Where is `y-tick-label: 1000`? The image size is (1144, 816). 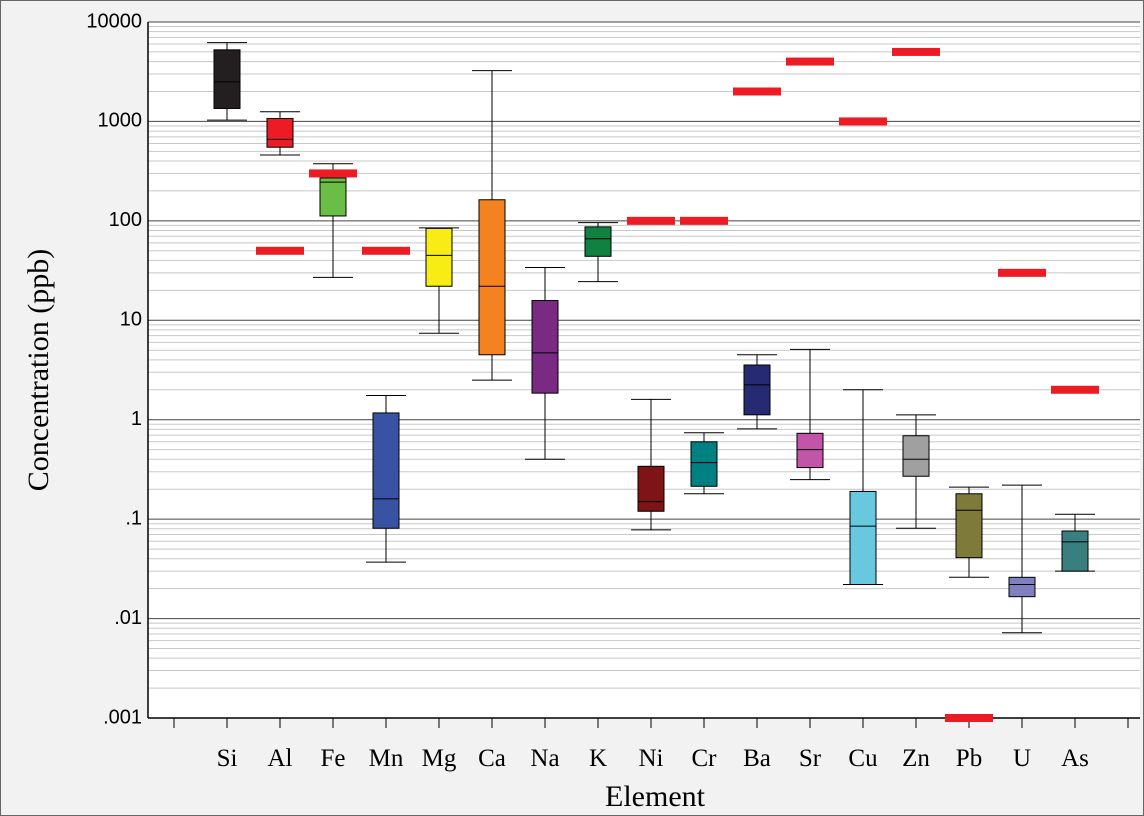
y-tick-label: 1000 is located at coordinates (120, 121).